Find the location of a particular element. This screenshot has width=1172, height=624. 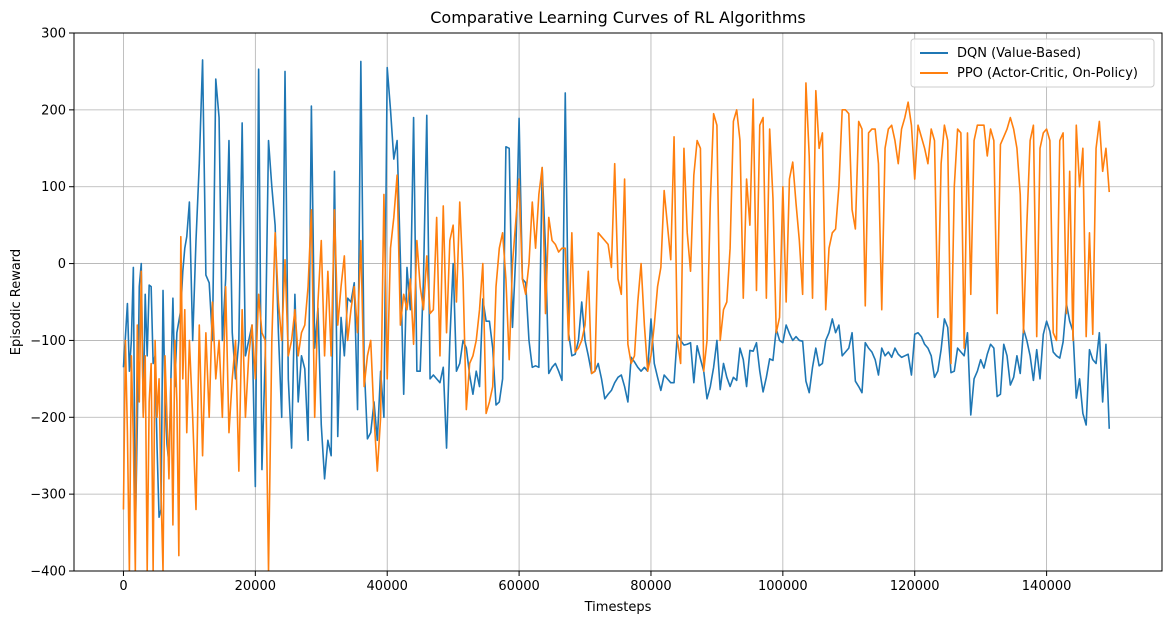

x-tick-label: 60000 is located at coordinates (518, 586).